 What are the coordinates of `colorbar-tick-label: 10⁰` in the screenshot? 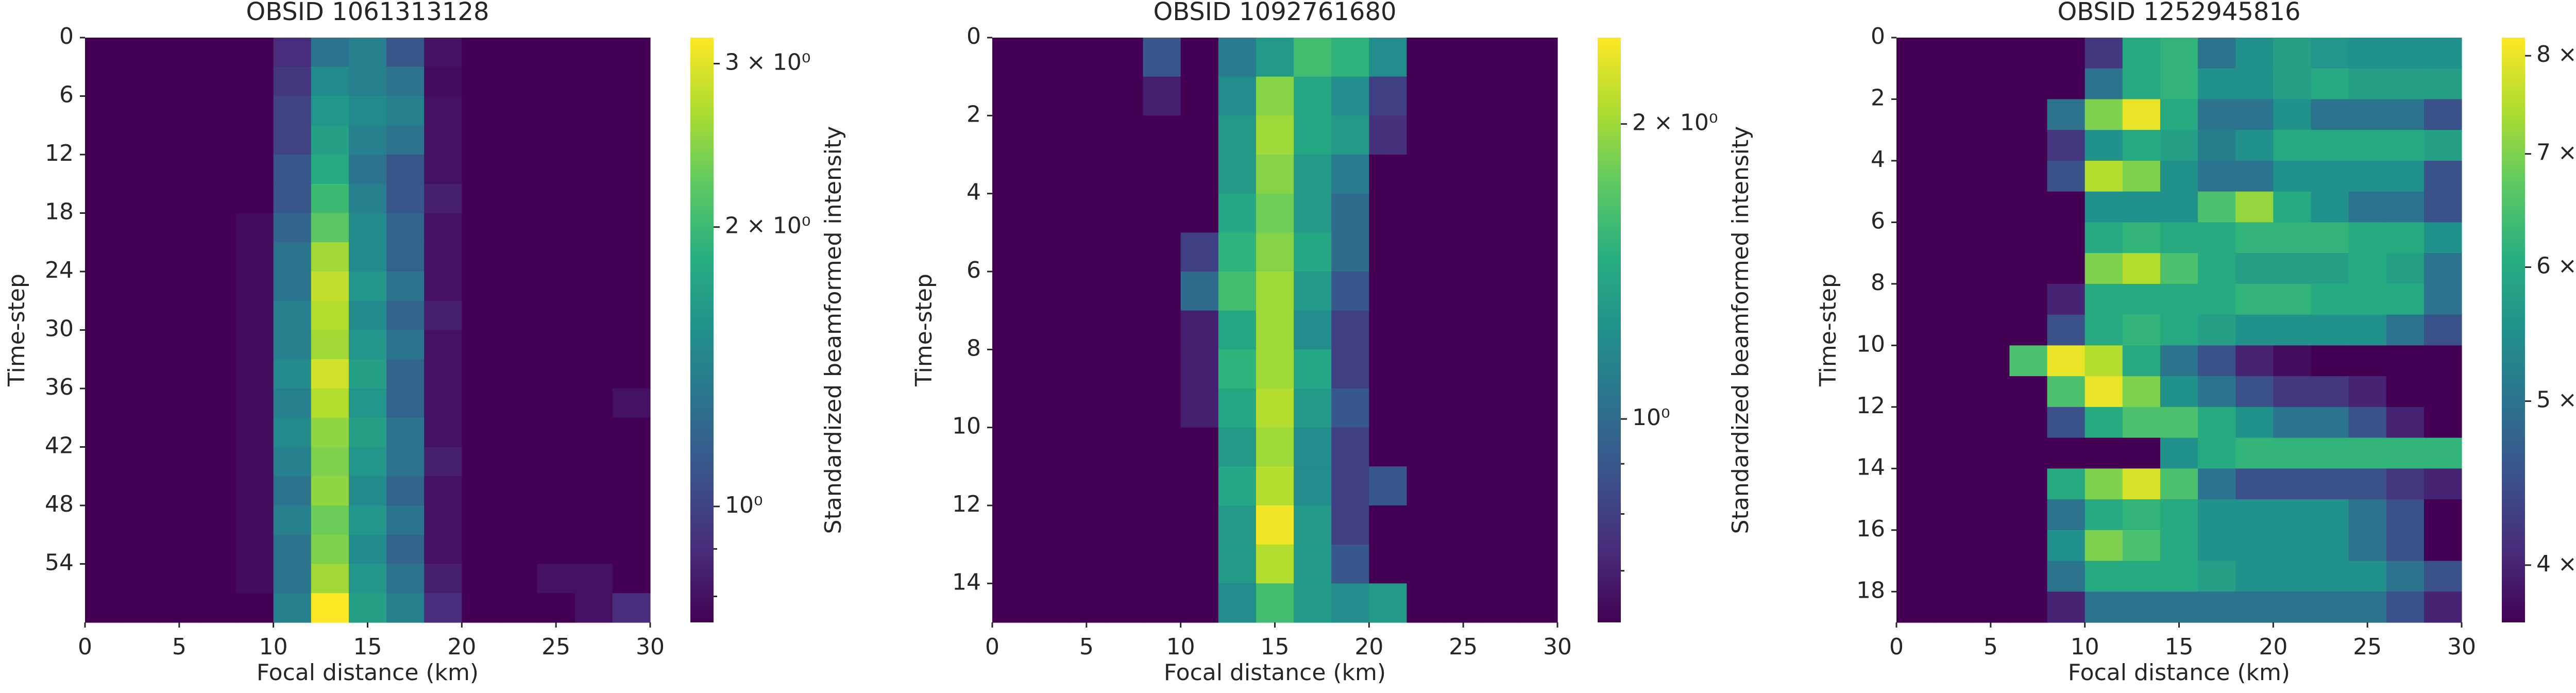 It's located at (744, 505).